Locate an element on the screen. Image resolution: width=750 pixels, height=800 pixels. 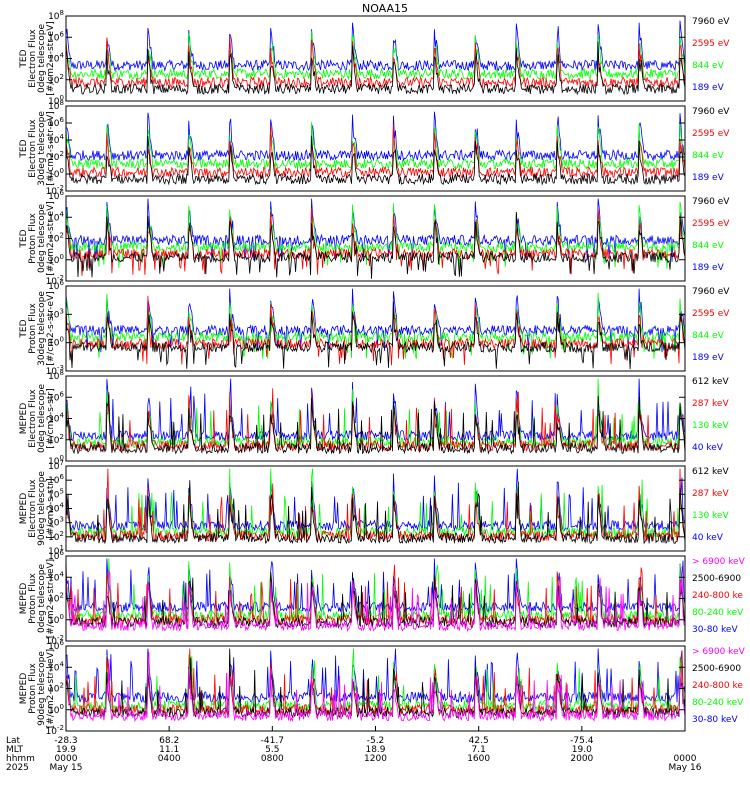
panel-8-traces is located at coordinates (375, 685).